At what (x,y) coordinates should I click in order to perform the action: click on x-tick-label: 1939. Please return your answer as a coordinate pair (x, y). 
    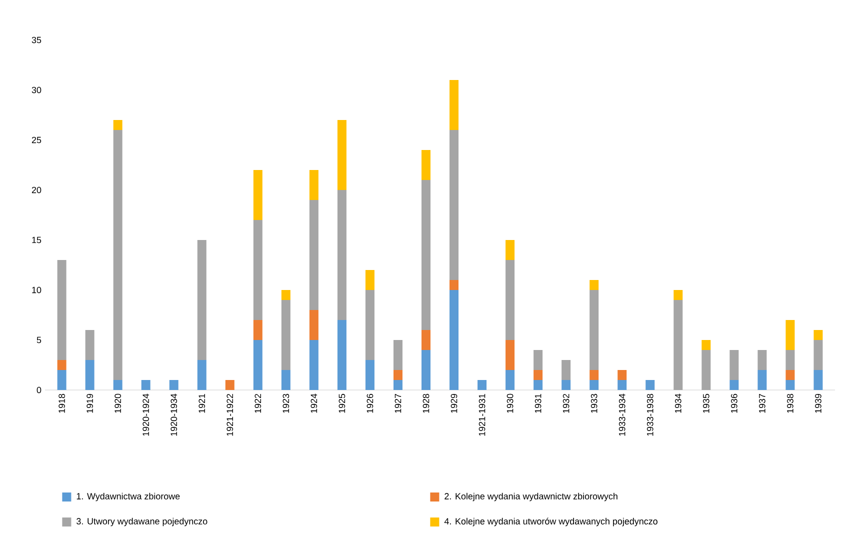
    Looking at the image, I should click on (818, 403).